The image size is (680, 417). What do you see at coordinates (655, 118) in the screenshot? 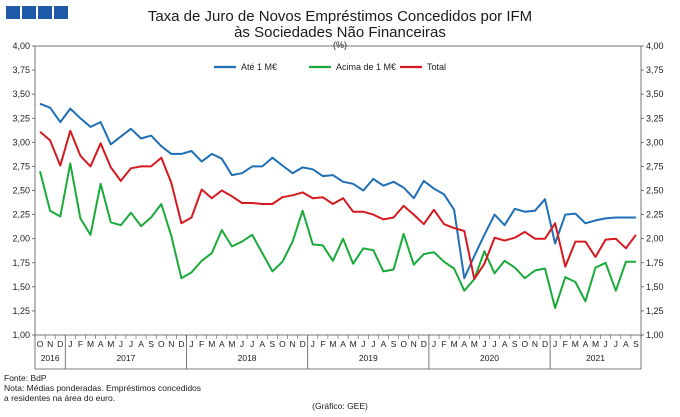
I see `y-tick-label-right: 3,25` at bounding box center [655, 118].